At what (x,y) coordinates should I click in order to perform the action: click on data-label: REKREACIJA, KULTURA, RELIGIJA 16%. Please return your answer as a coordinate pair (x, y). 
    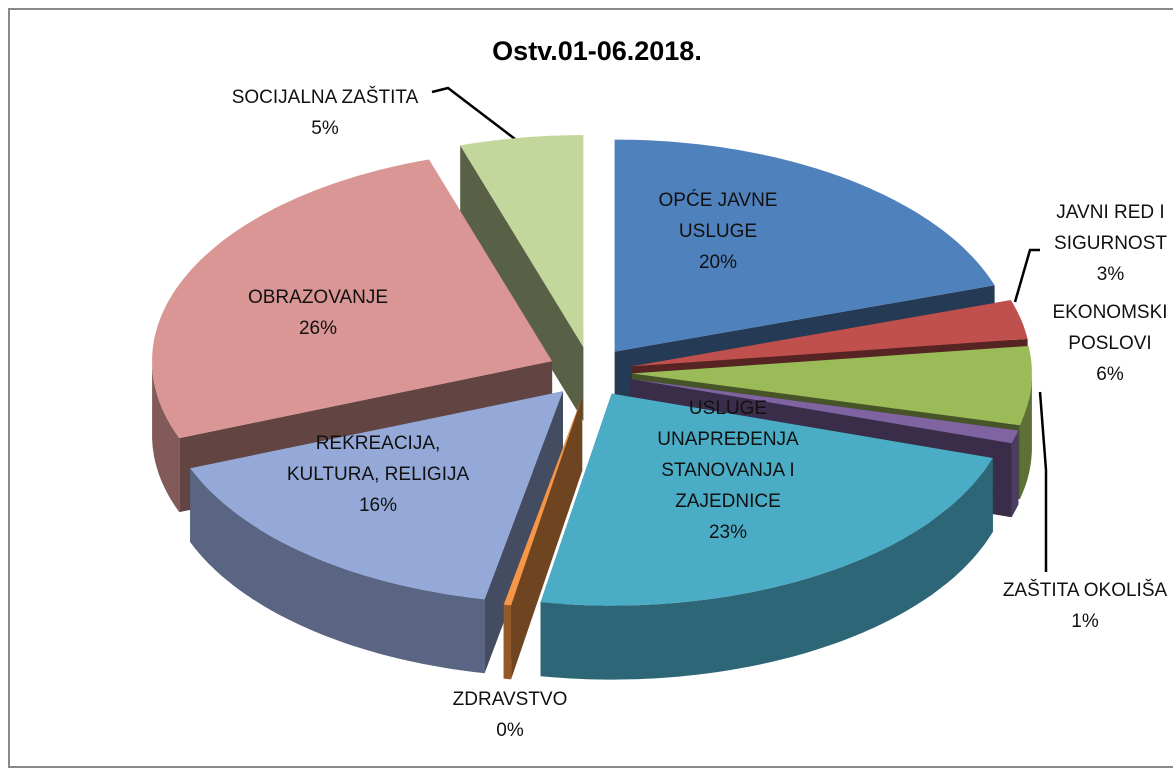
    Looking at the image, I should click on (378, 474).